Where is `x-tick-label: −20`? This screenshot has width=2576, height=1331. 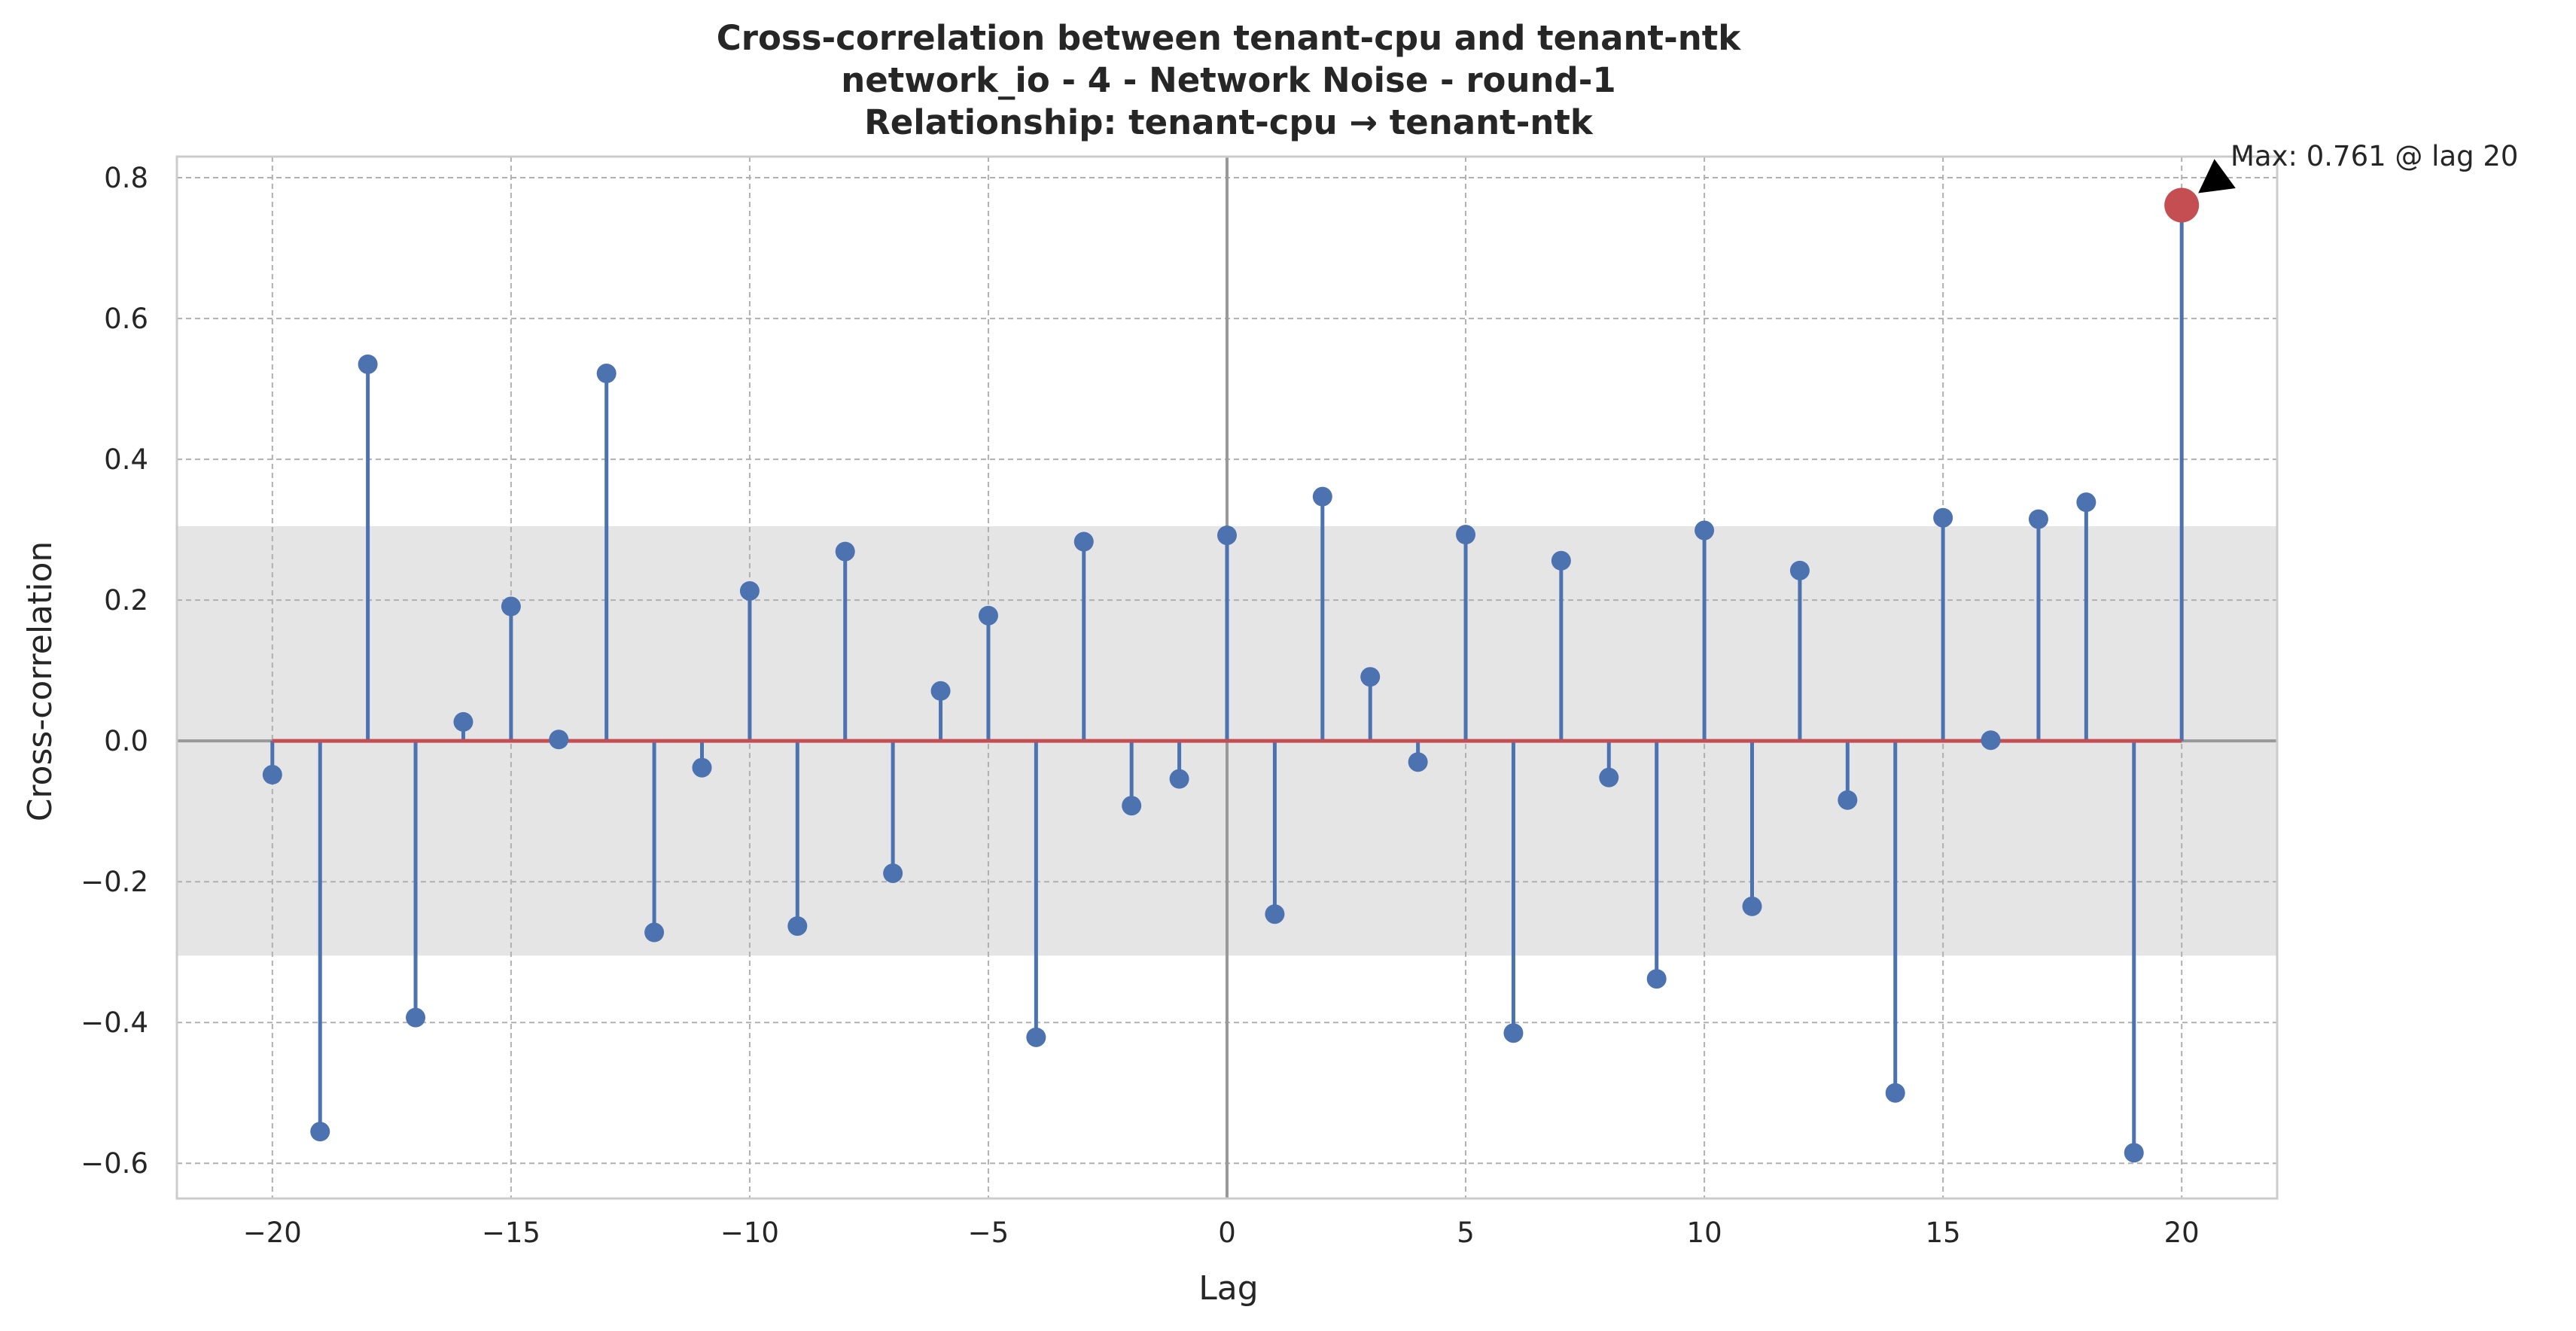 x-tick-label: −20 is located at coordinates (273, 1233).